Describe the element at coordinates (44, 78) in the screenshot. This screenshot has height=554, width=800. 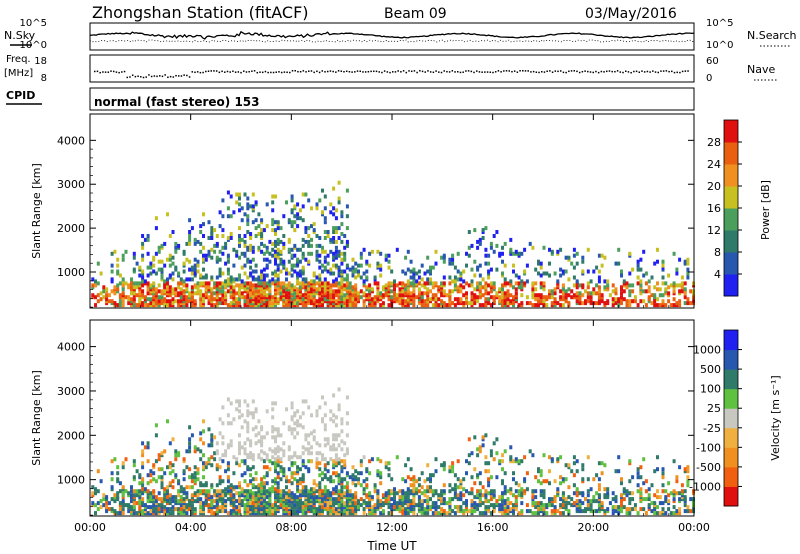
I see `freq-tick-bottom: 8` at that location.